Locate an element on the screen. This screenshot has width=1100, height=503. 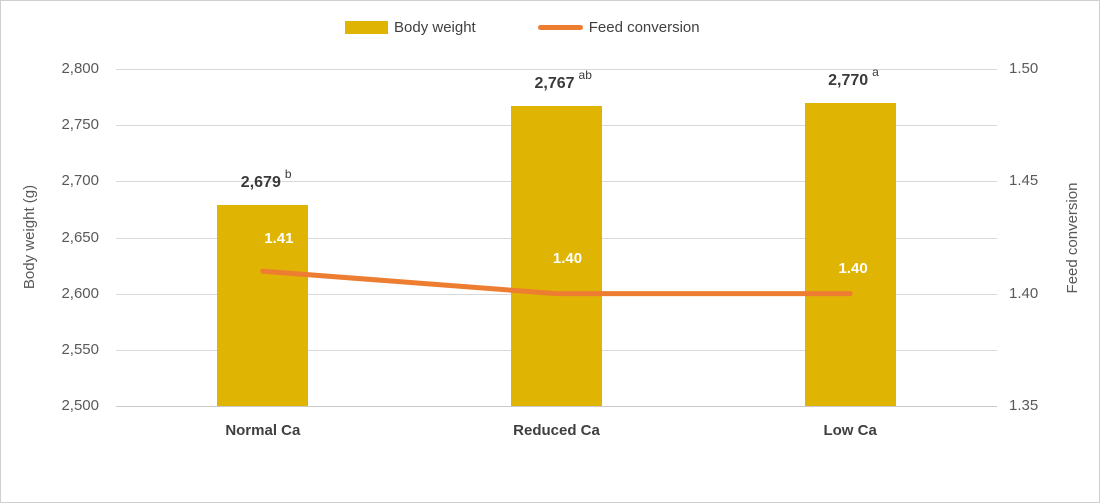
x-axis-label-reduced-ca: Reduced Ca is located at coordinates (556, 430).